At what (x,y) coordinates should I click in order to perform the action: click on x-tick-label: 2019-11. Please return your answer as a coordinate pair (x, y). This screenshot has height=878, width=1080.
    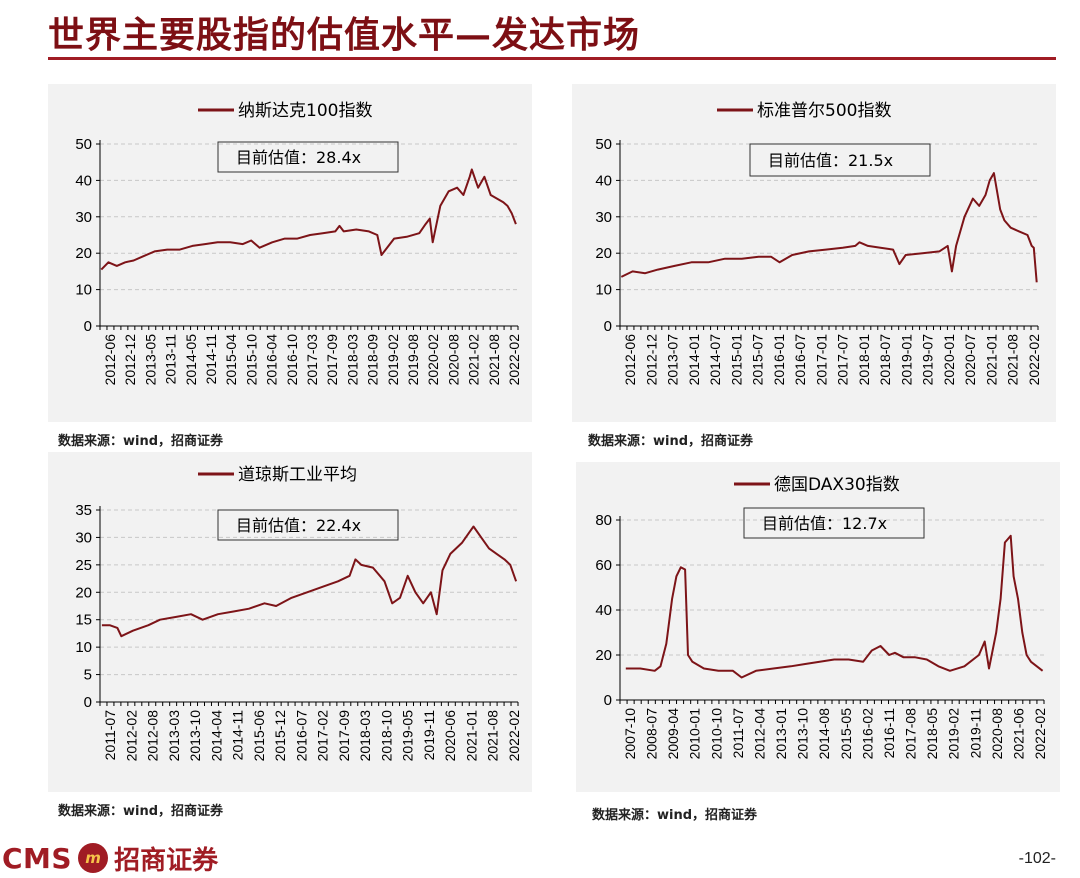
    Looking at the image, I should click on (429, 735).